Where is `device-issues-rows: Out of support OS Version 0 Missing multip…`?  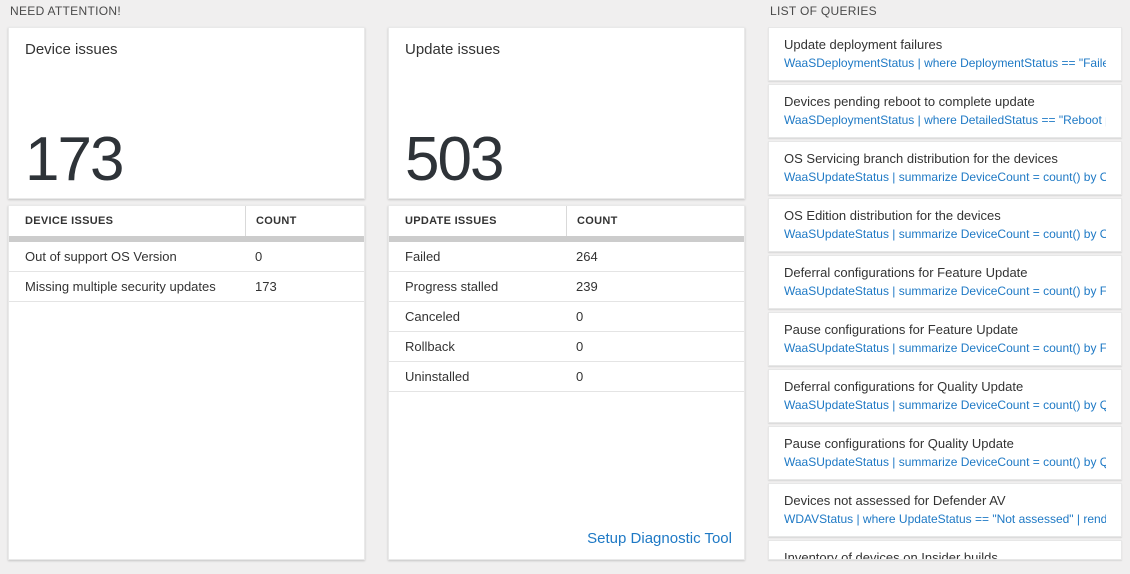 device-issues-rows: Out of support OS Version 0 Missing multip… is located at coordinates (186, 272).